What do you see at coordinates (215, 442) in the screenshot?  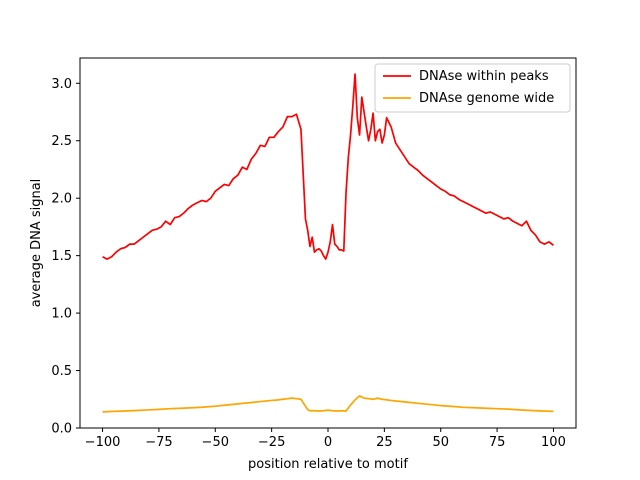 I see `x-tick-label: −50` at bounding box center [215, 442].